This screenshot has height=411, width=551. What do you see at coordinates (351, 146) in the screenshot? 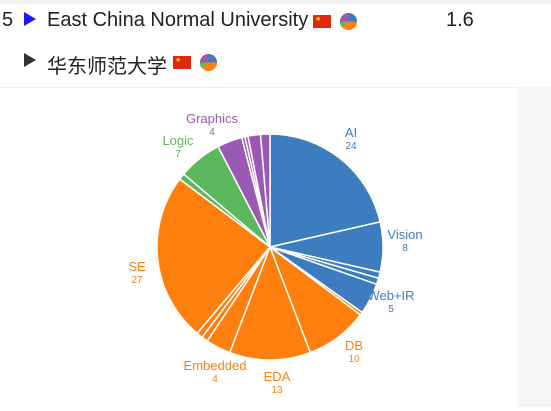
I see `slice-count: 24` at bounding box center [351, 146].